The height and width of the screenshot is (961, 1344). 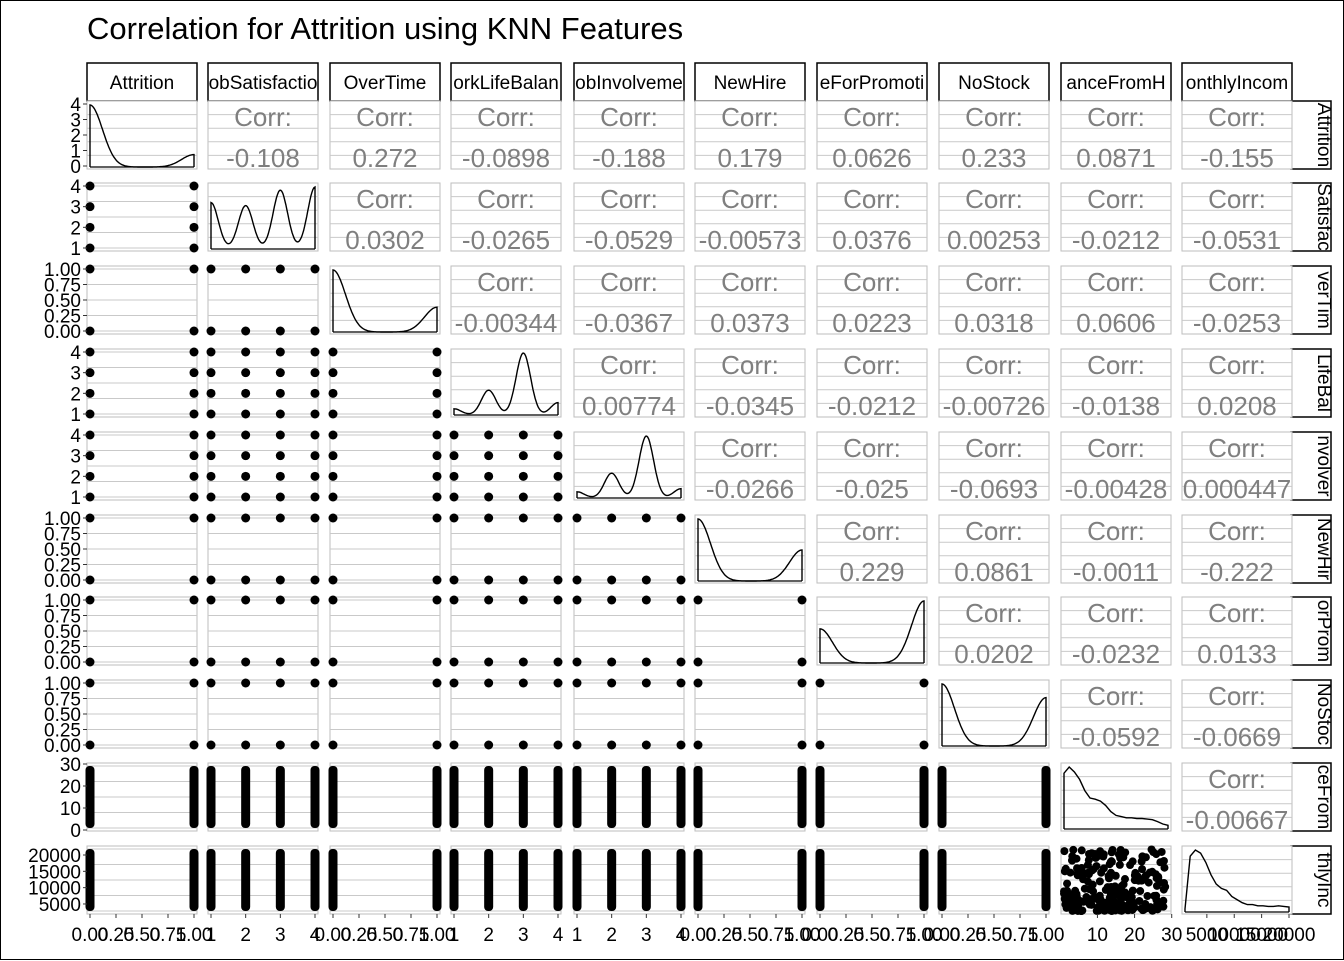 I want to click on panel: Corr: 0.0373, so click(x=750, y=301).